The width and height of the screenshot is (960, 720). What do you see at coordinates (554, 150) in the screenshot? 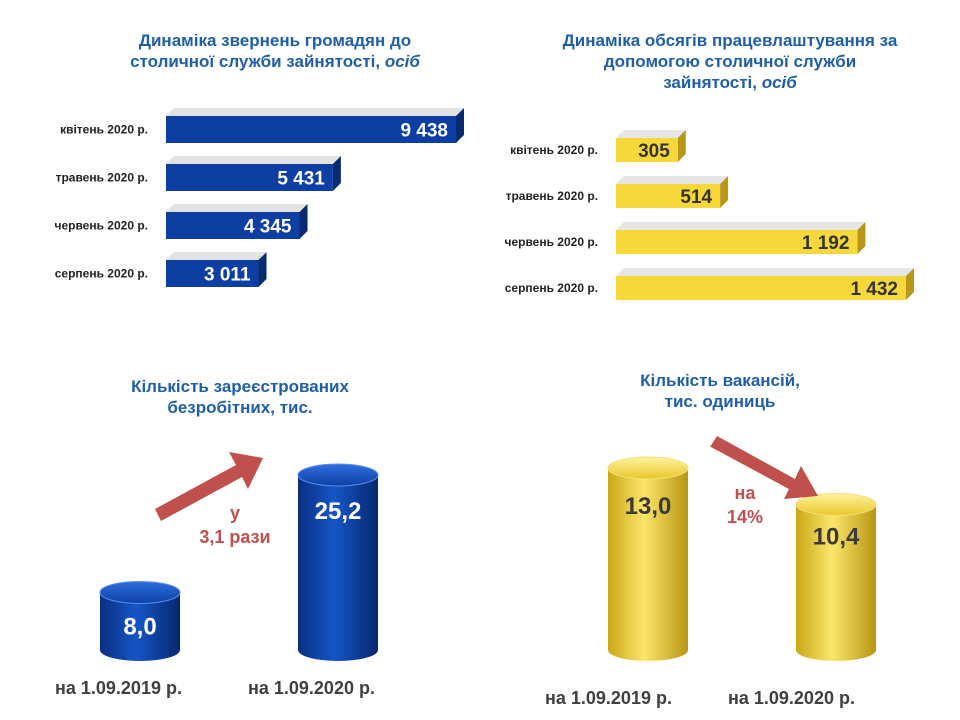
I see `chart2-category-0: квітень 2020 р.` at bounding box center [554, 150].